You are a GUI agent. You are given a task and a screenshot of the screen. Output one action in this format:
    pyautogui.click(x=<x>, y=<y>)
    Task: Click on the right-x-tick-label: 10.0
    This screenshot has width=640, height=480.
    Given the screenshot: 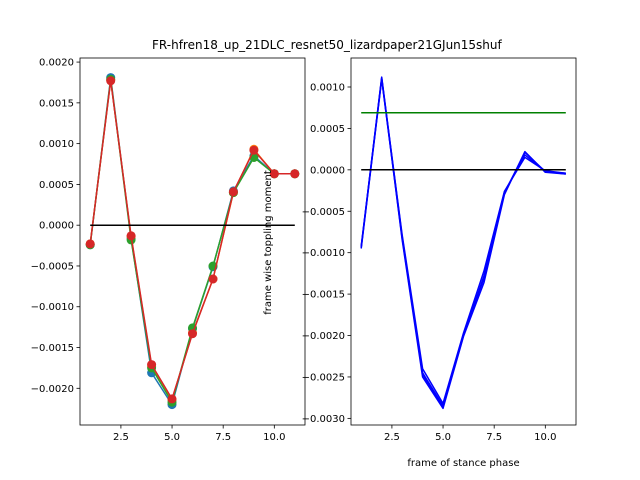 What is the action you would take?
    pyautogui.click(x=545, y=437)
    